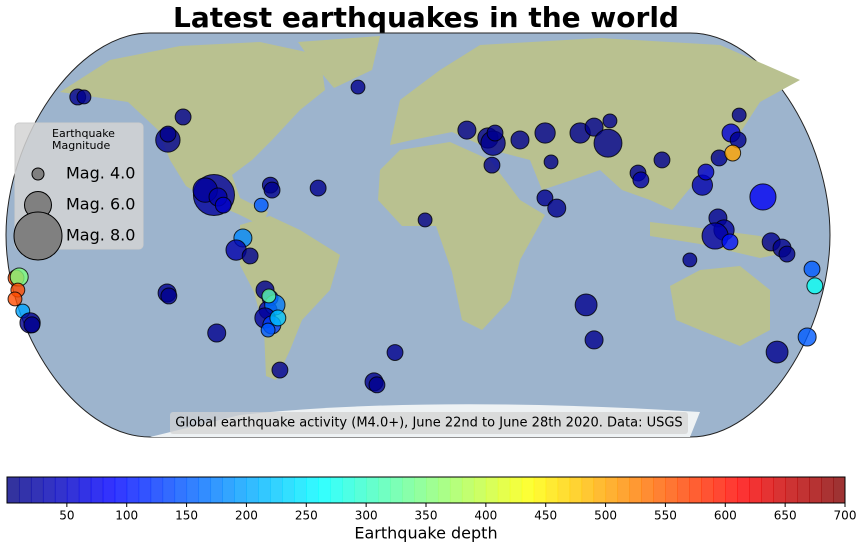 The width and height of the screenshot is (860, 549). I want to click on colorbar-tick-label: 50, so click(66, 516).